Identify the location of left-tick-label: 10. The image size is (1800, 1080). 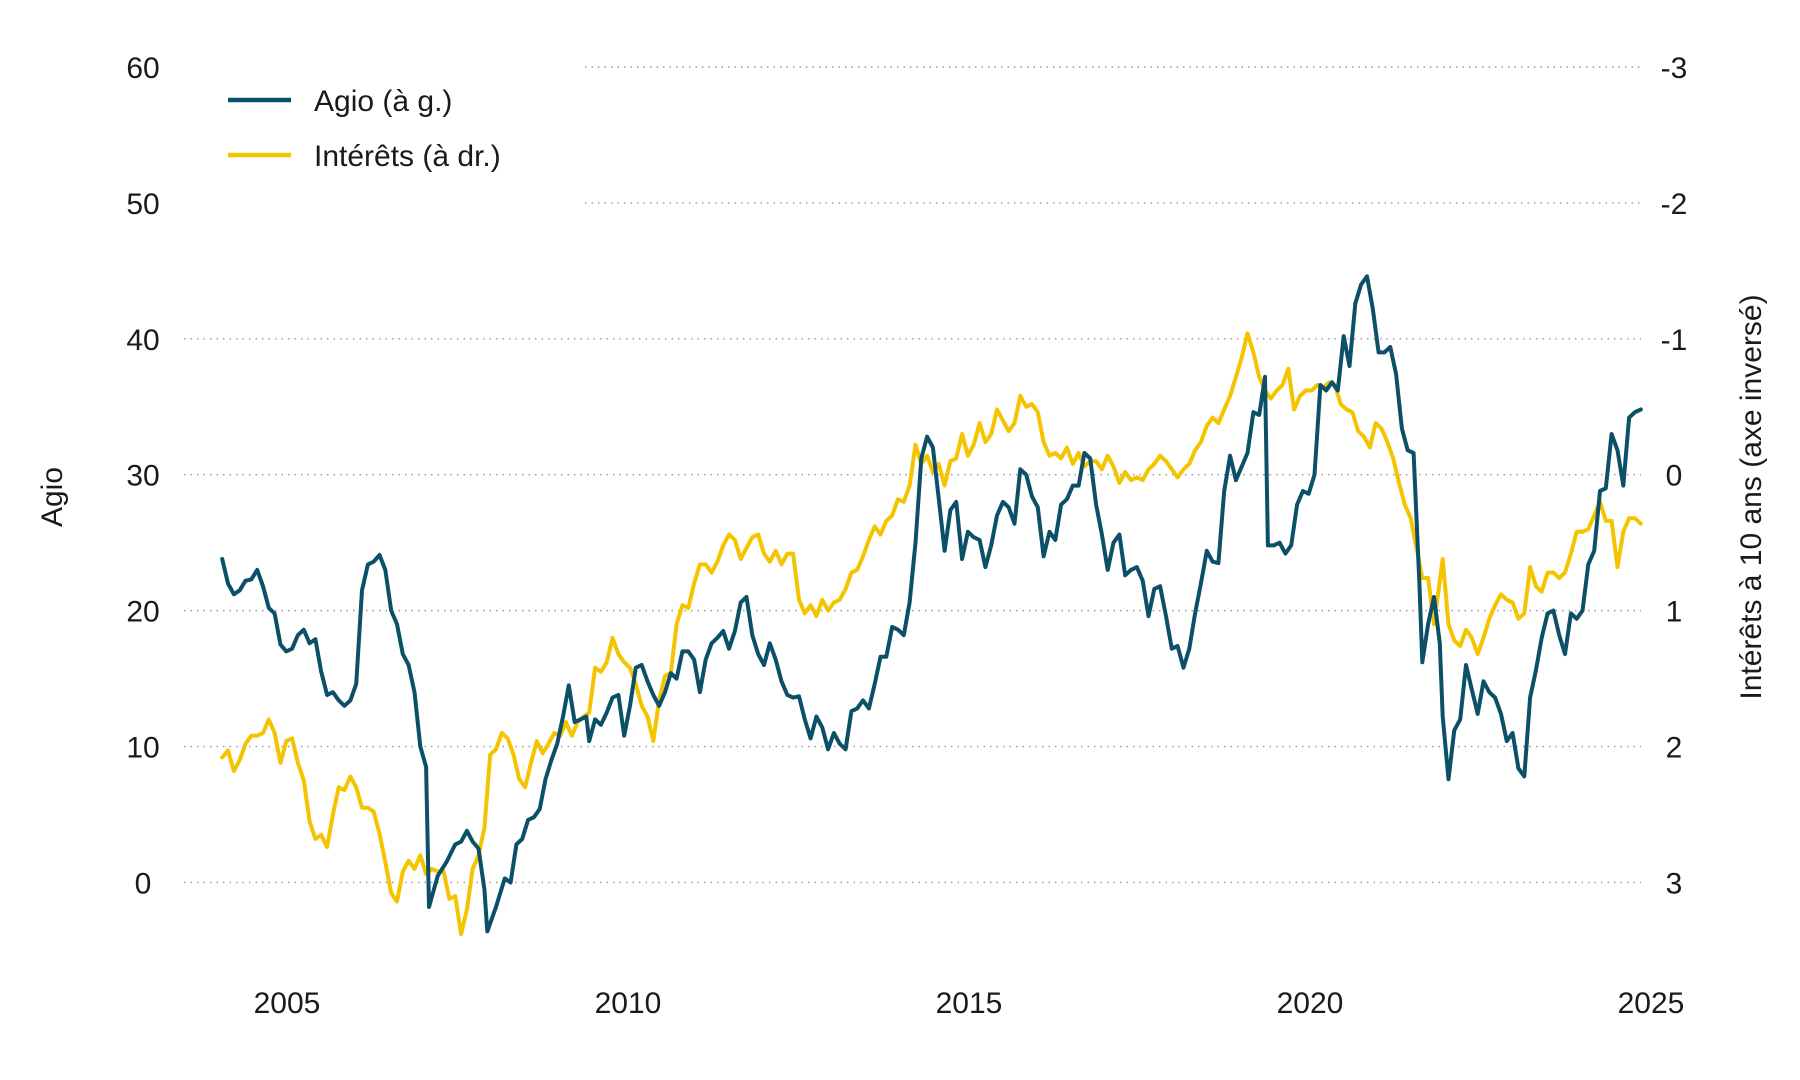
(142, 748).